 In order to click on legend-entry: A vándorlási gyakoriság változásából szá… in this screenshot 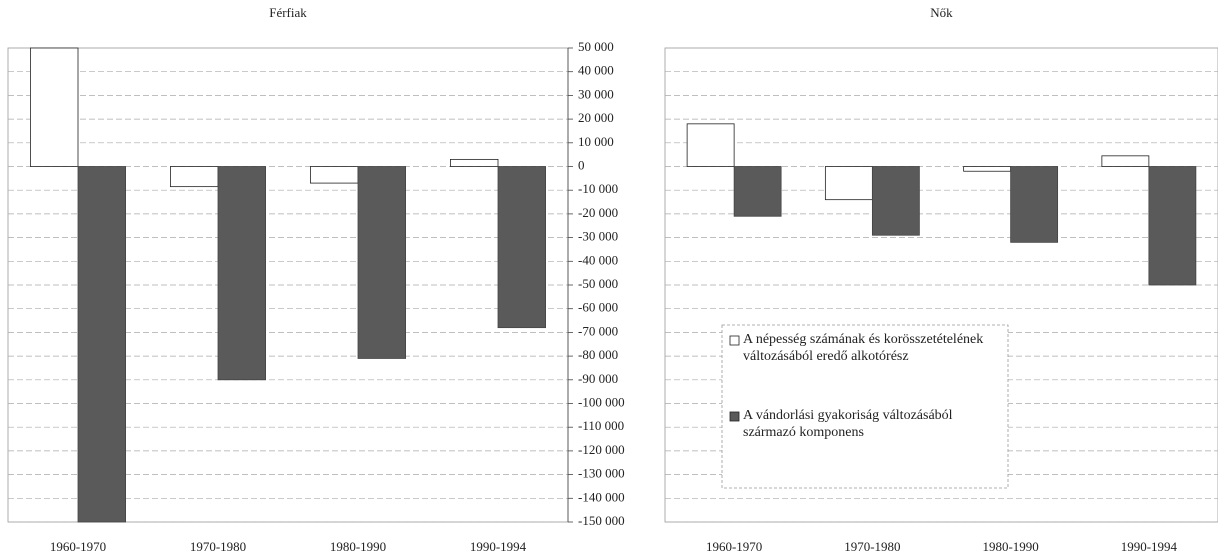, I will do `click(848, 424)`.